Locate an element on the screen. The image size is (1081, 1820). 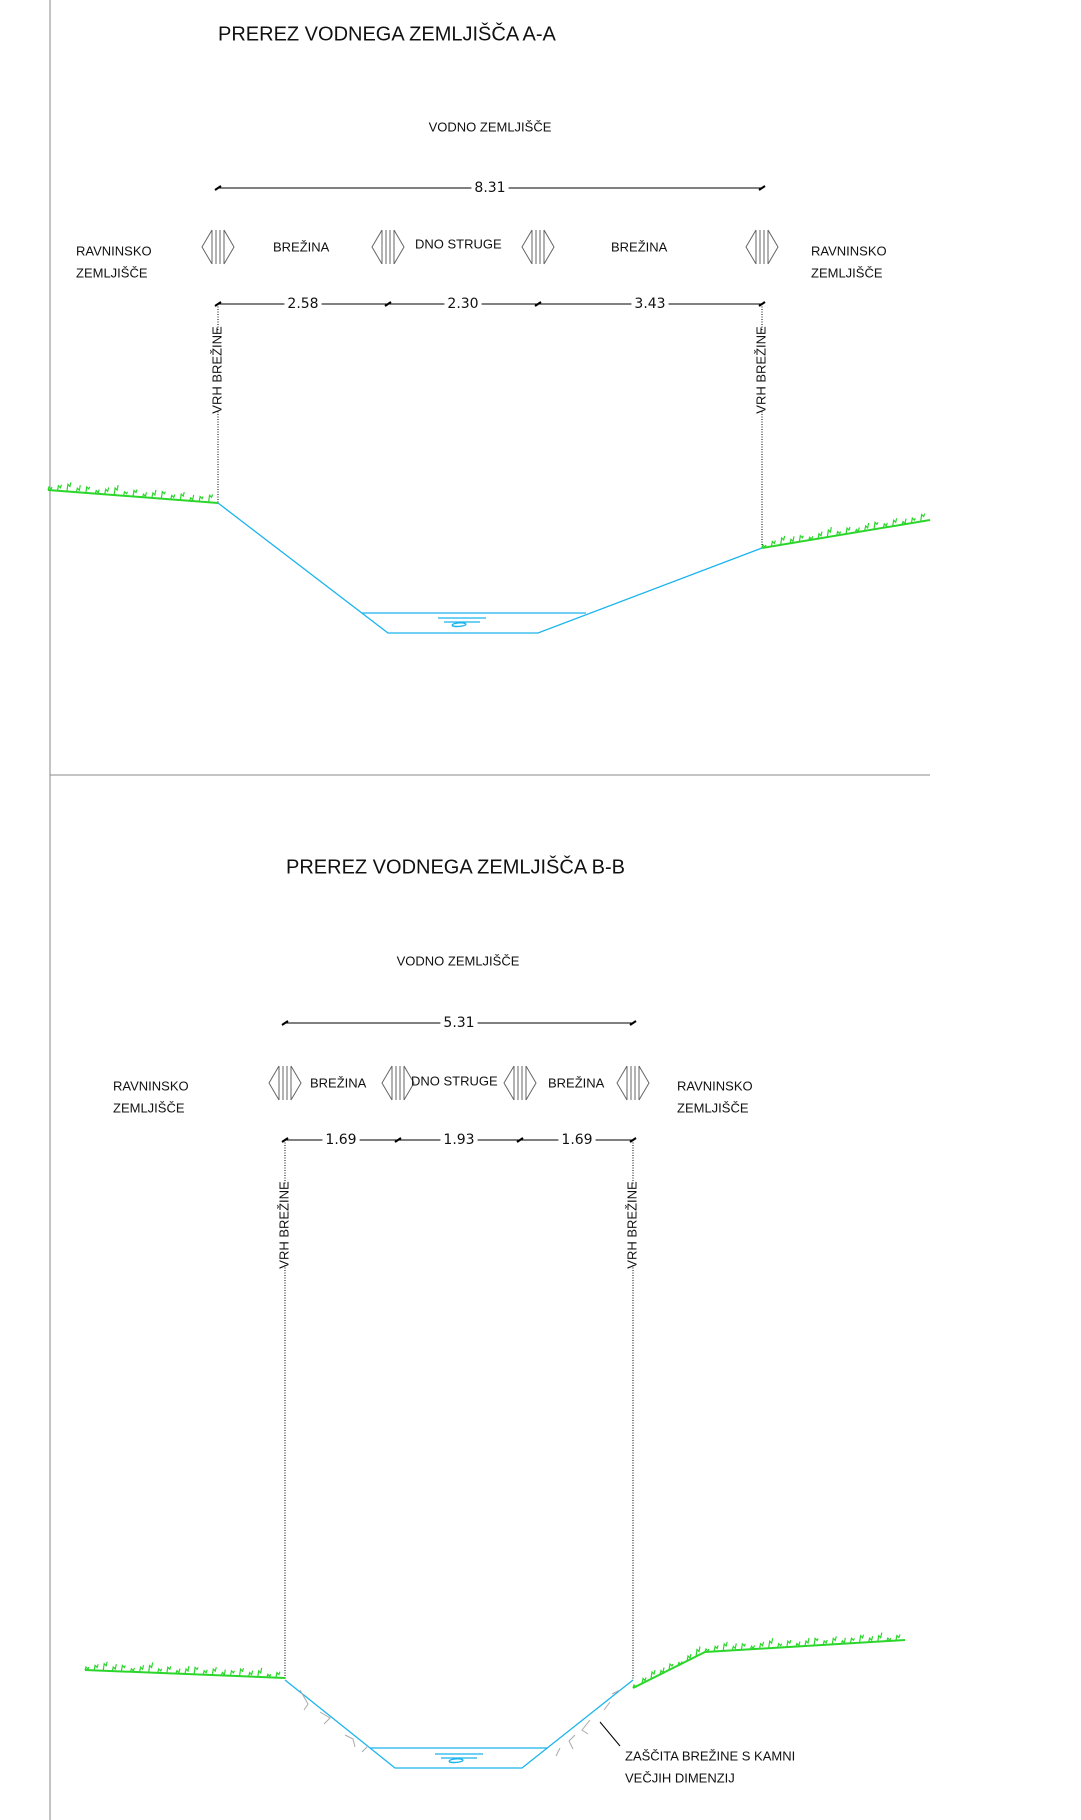
note-text: VEČJIH DIMENZIJ is located at coordinates (680, 1777).